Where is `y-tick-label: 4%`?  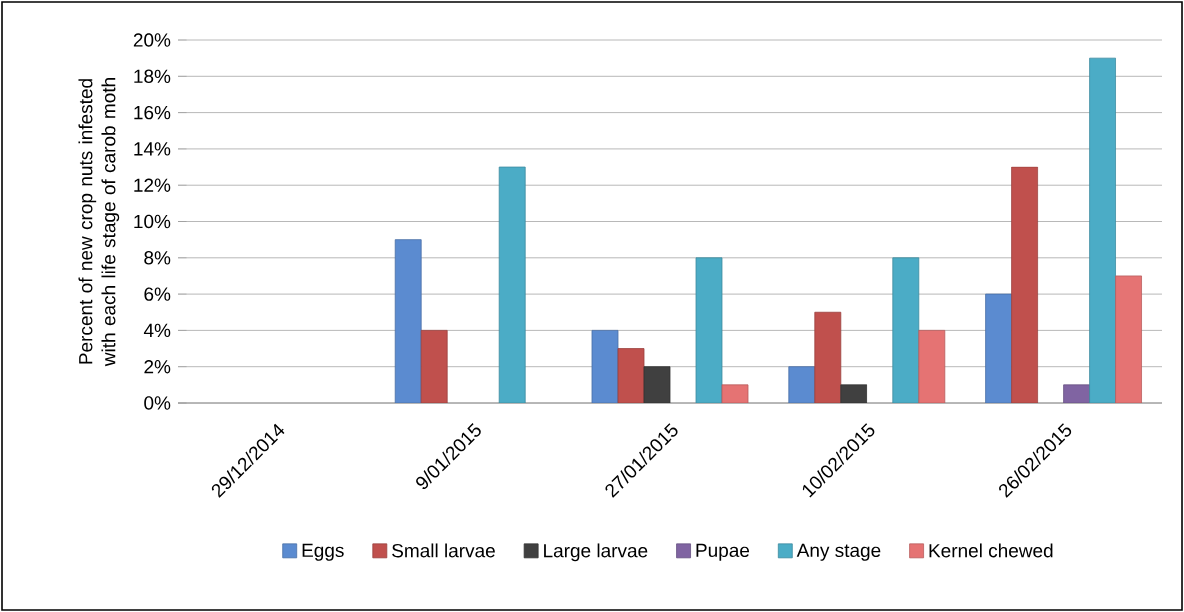
y-tick-label: 4% is located at coordinates (157, 330).